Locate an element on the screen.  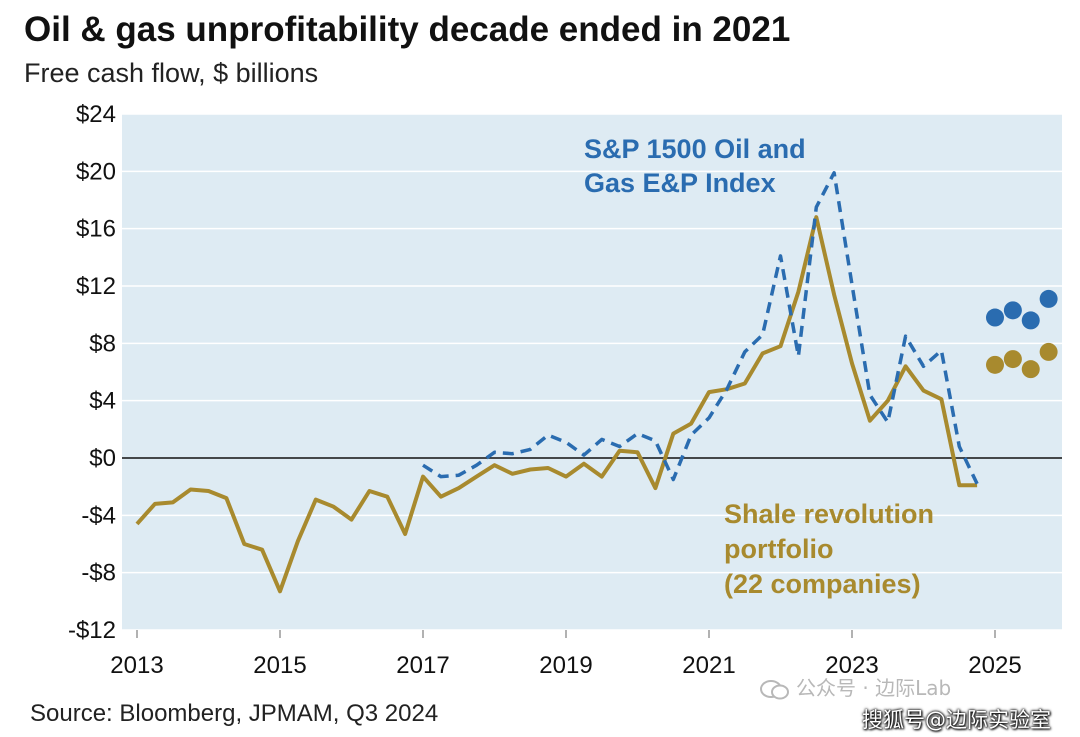
y-tick-label: $20 is located at coordinates (96, 171).